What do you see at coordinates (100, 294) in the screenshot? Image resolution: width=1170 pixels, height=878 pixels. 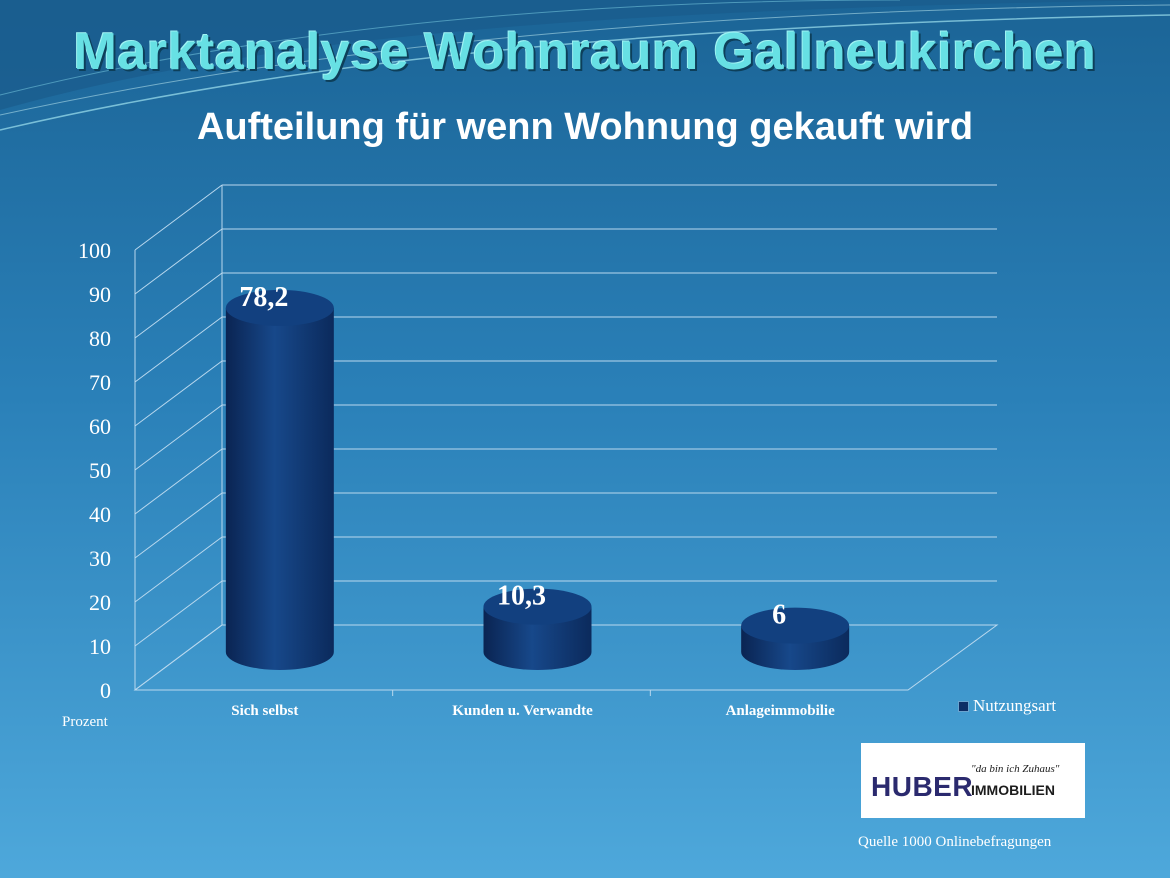 I see `y-tick-label: 90` at bounding box center [100, 294].